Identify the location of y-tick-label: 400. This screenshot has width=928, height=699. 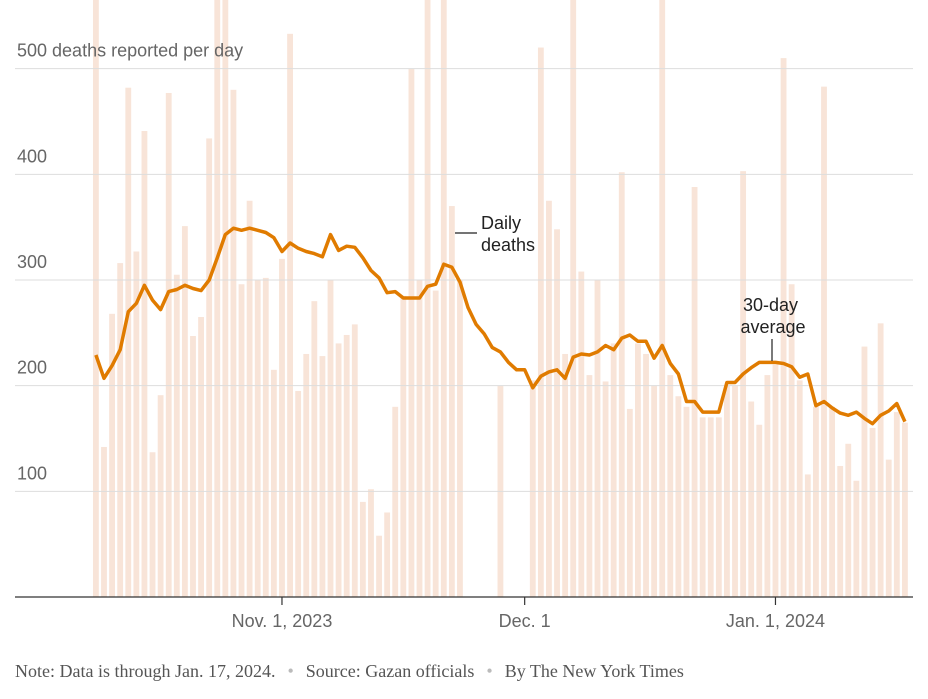
(32, 156).